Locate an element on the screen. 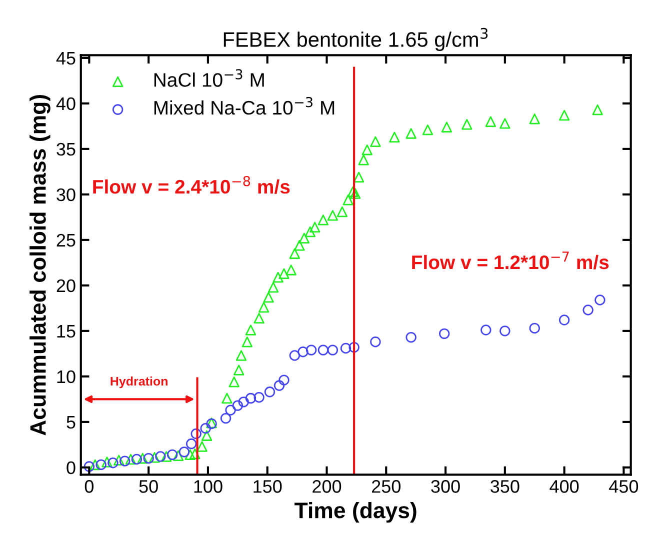 Image resolution: width=647 pixels, height=552 pixels. y-tick-label: 25 is located at coordinates (66, 240).